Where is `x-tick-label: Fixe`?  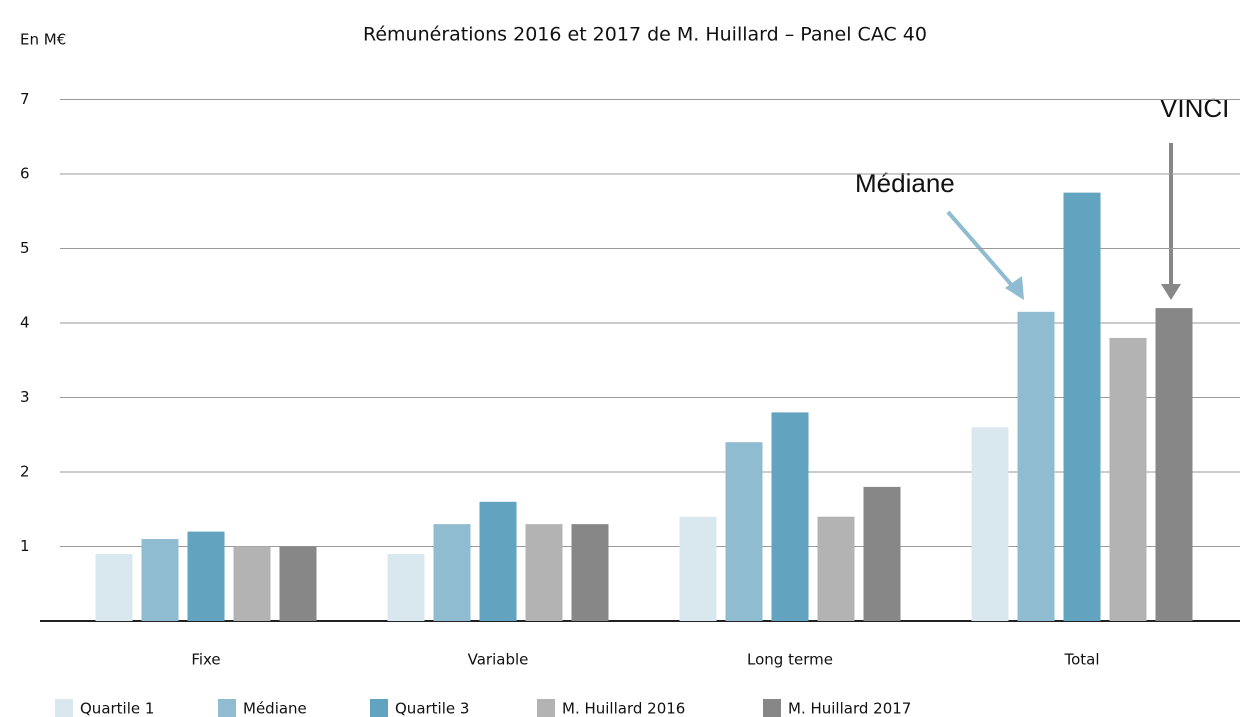
x-tick-label: Fixe is located at coordinates (205, 660).